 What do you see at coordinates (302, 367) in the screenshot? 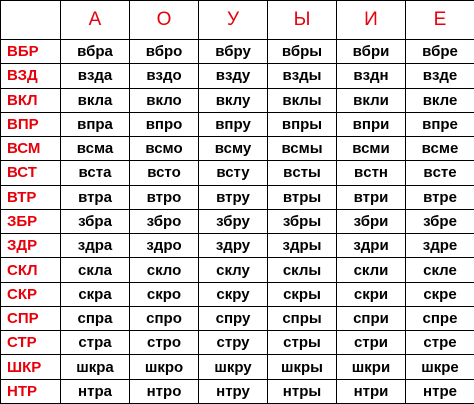
I see `syllable-cell: шкры` at bounding box center [302, 367].